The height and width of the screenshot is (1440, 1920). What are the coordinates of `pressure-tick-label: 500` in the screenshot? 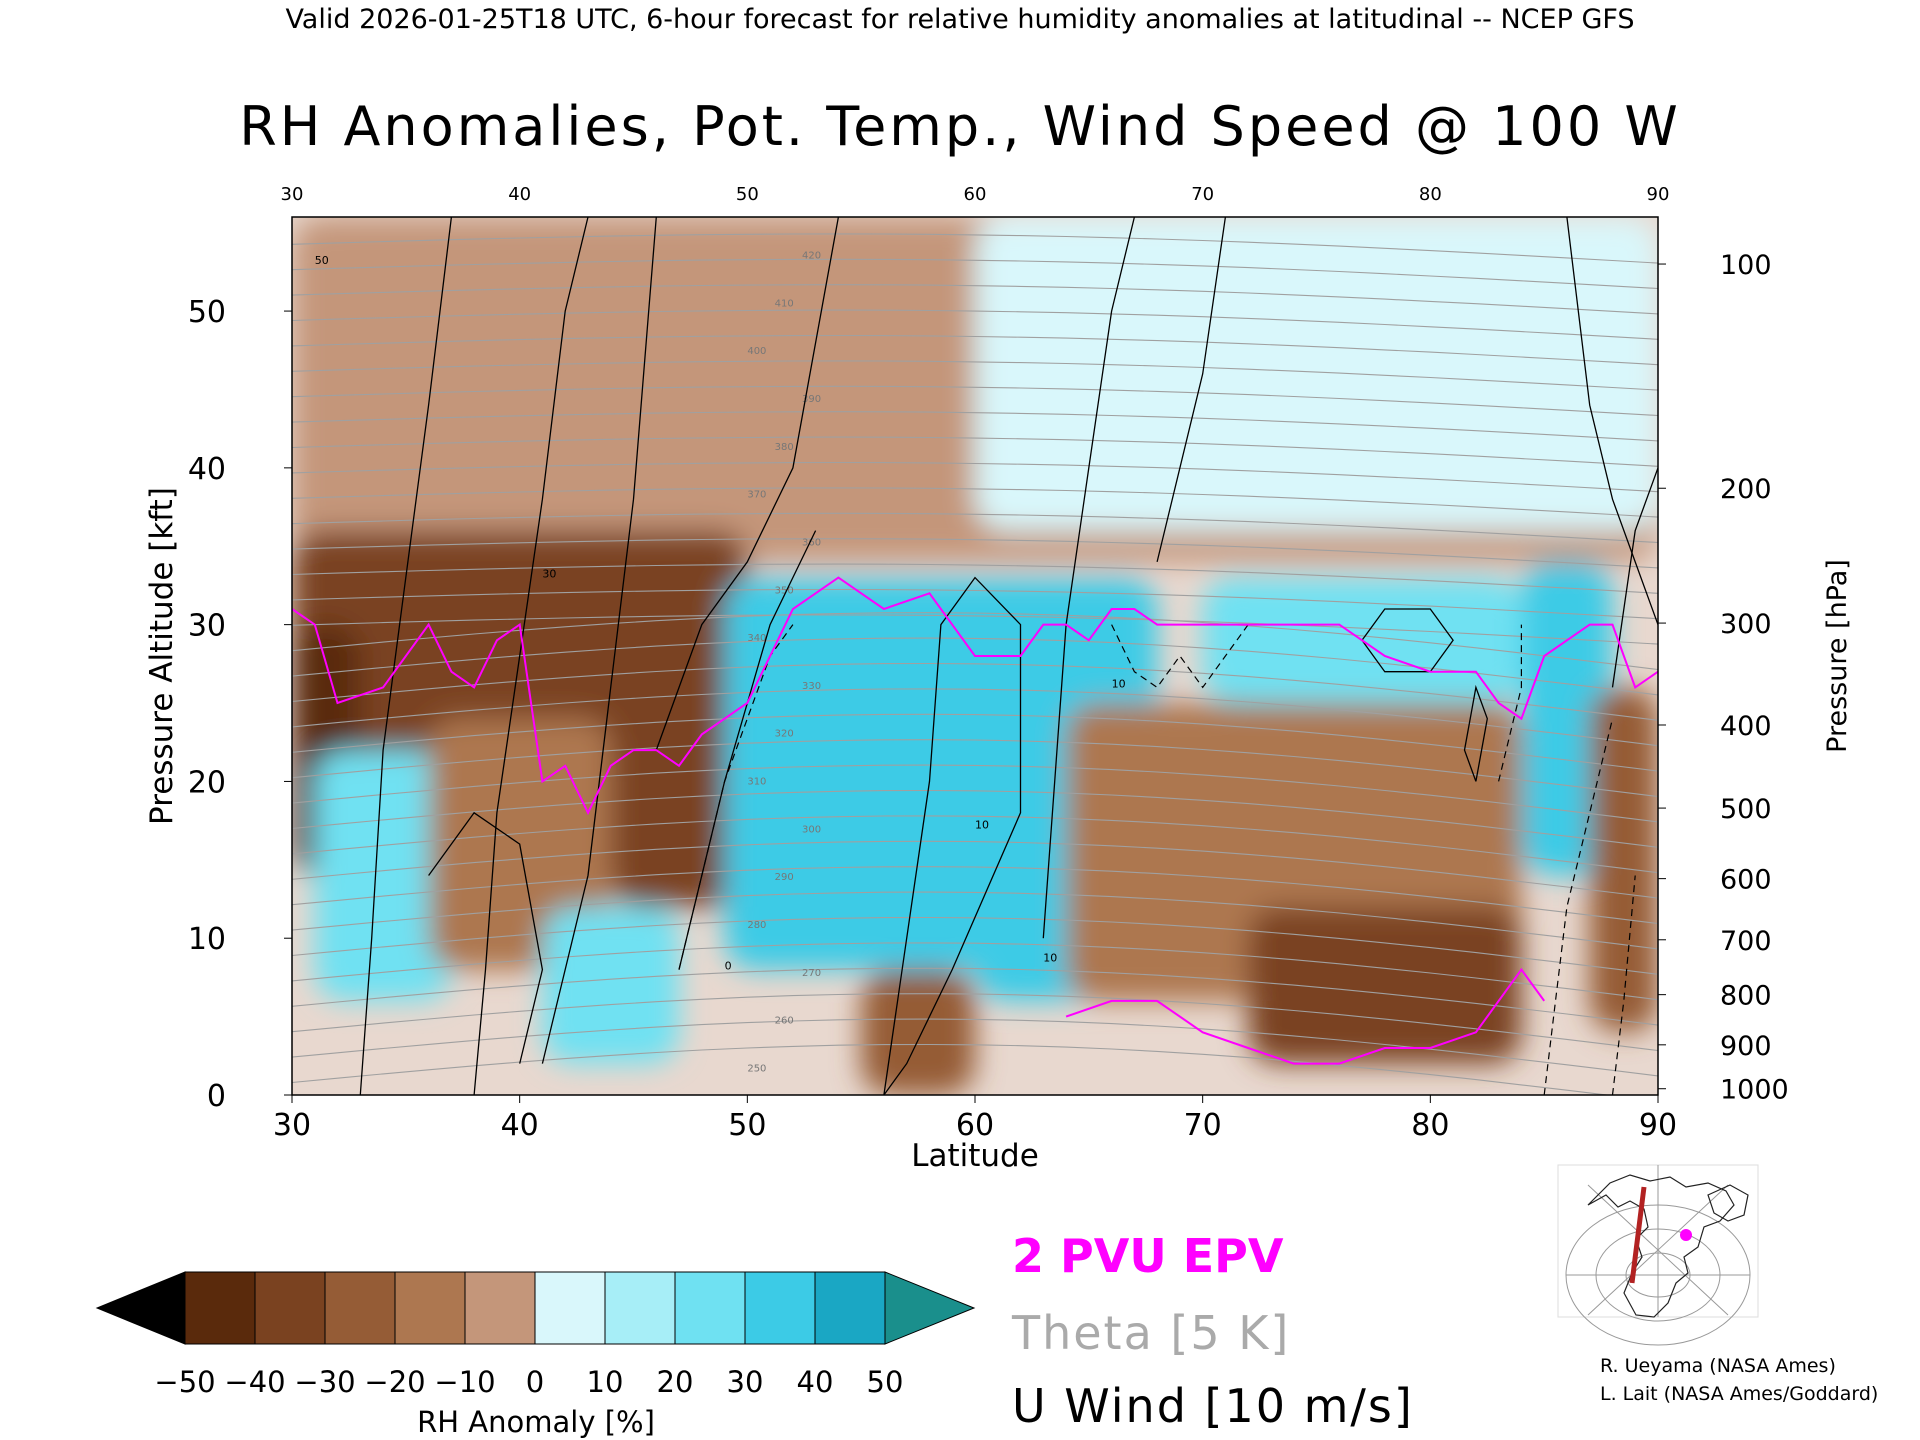 It's located at (1746, 809).